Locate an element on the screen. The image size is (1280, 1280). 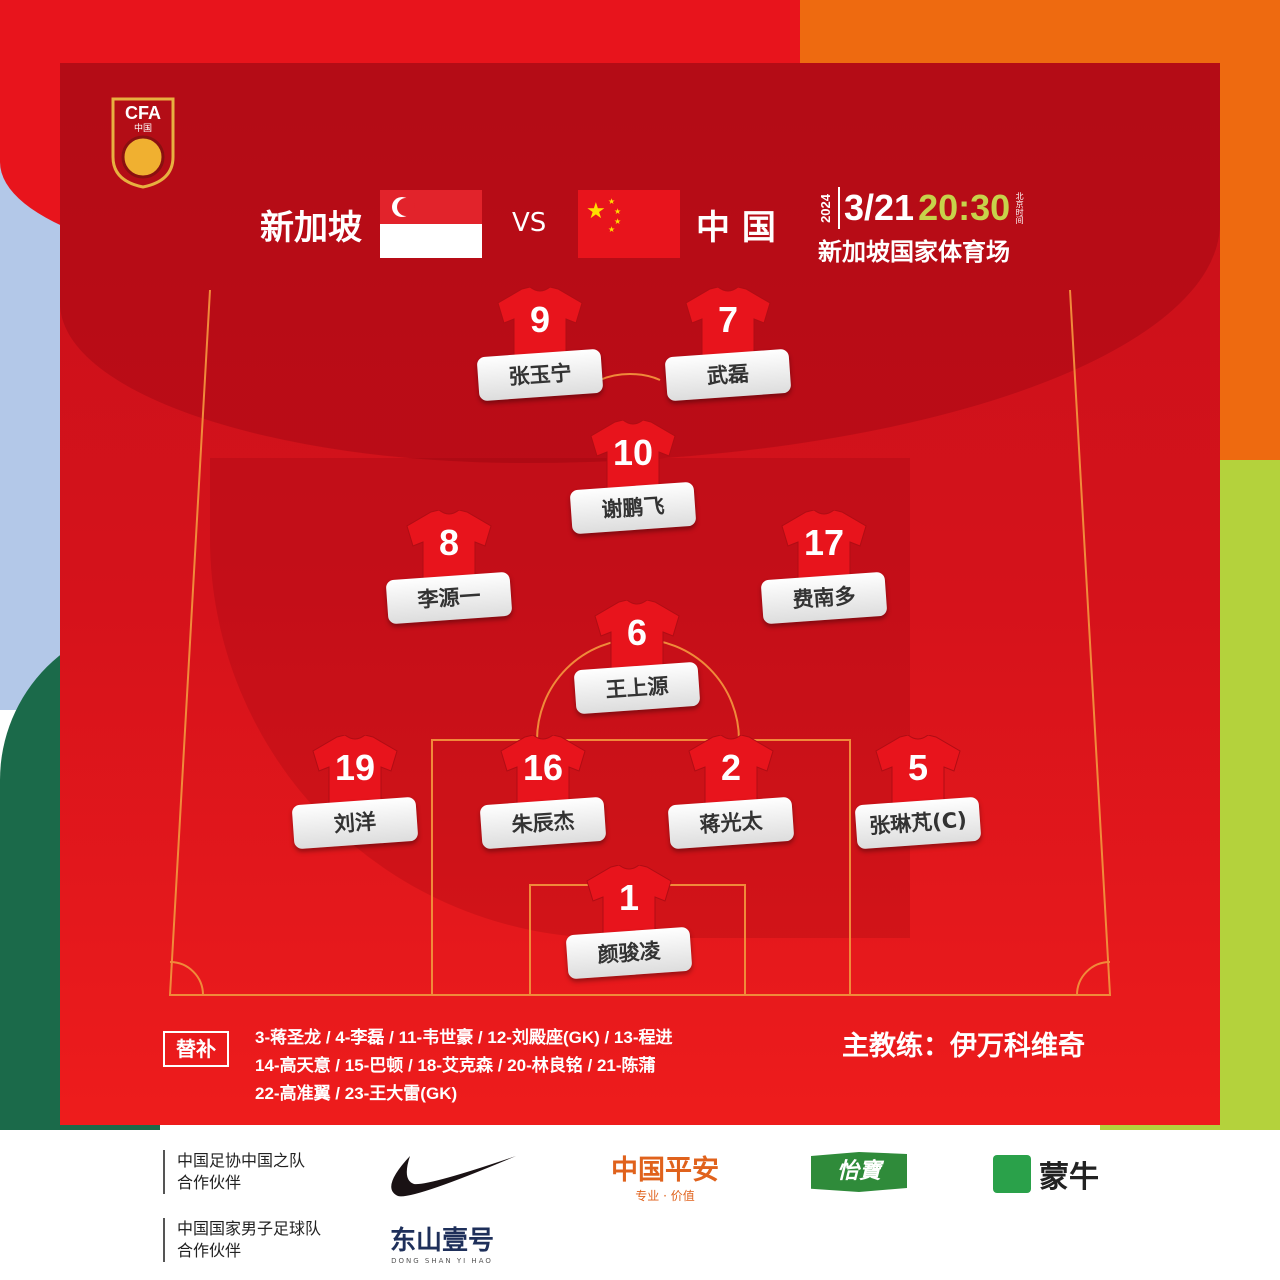
dongshan-logo: 东山壹号 DONG SHAN YI HAO is located at coordinates (442, 1242).